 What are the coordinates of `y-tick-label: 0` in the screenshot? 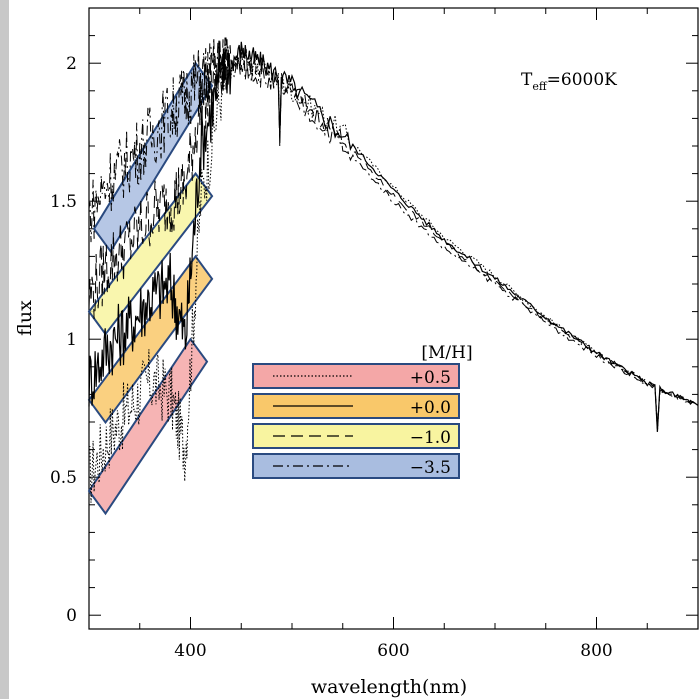 It's located at (71, 616).